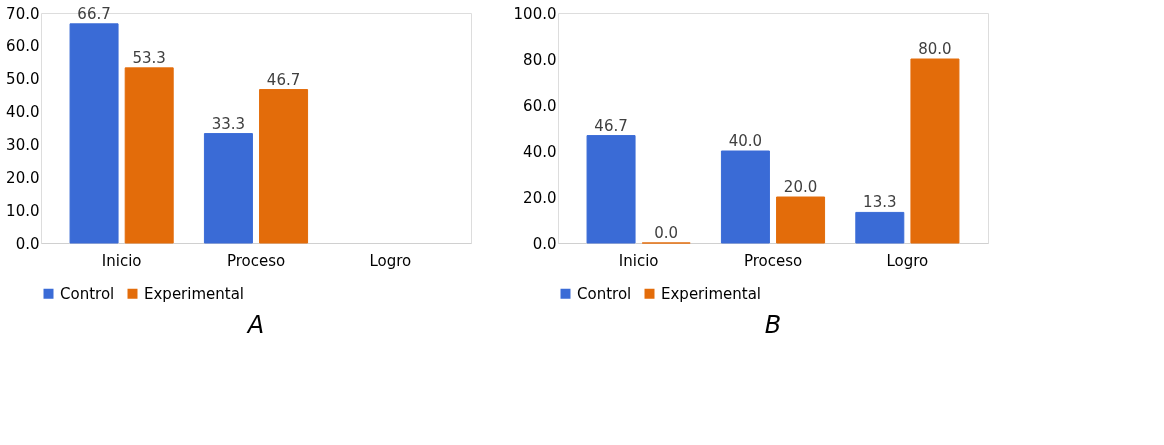 The height and width of the screenshot is (445, 1164). What do you see at coordinates (23, 79) in the screenshot?
I see `y-tick-label: 50.0` at bounding box center [23, 79].